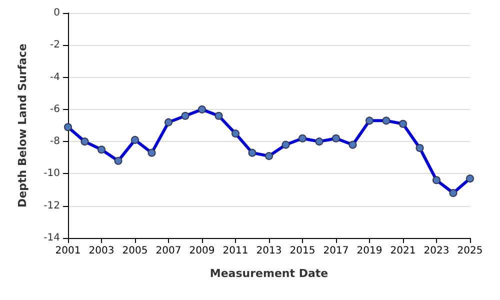 Image resolution: width=500 pixels, height=300 pixels. I want to click on y-axis-title: Depth Below Land Surface, so click(22, 126).